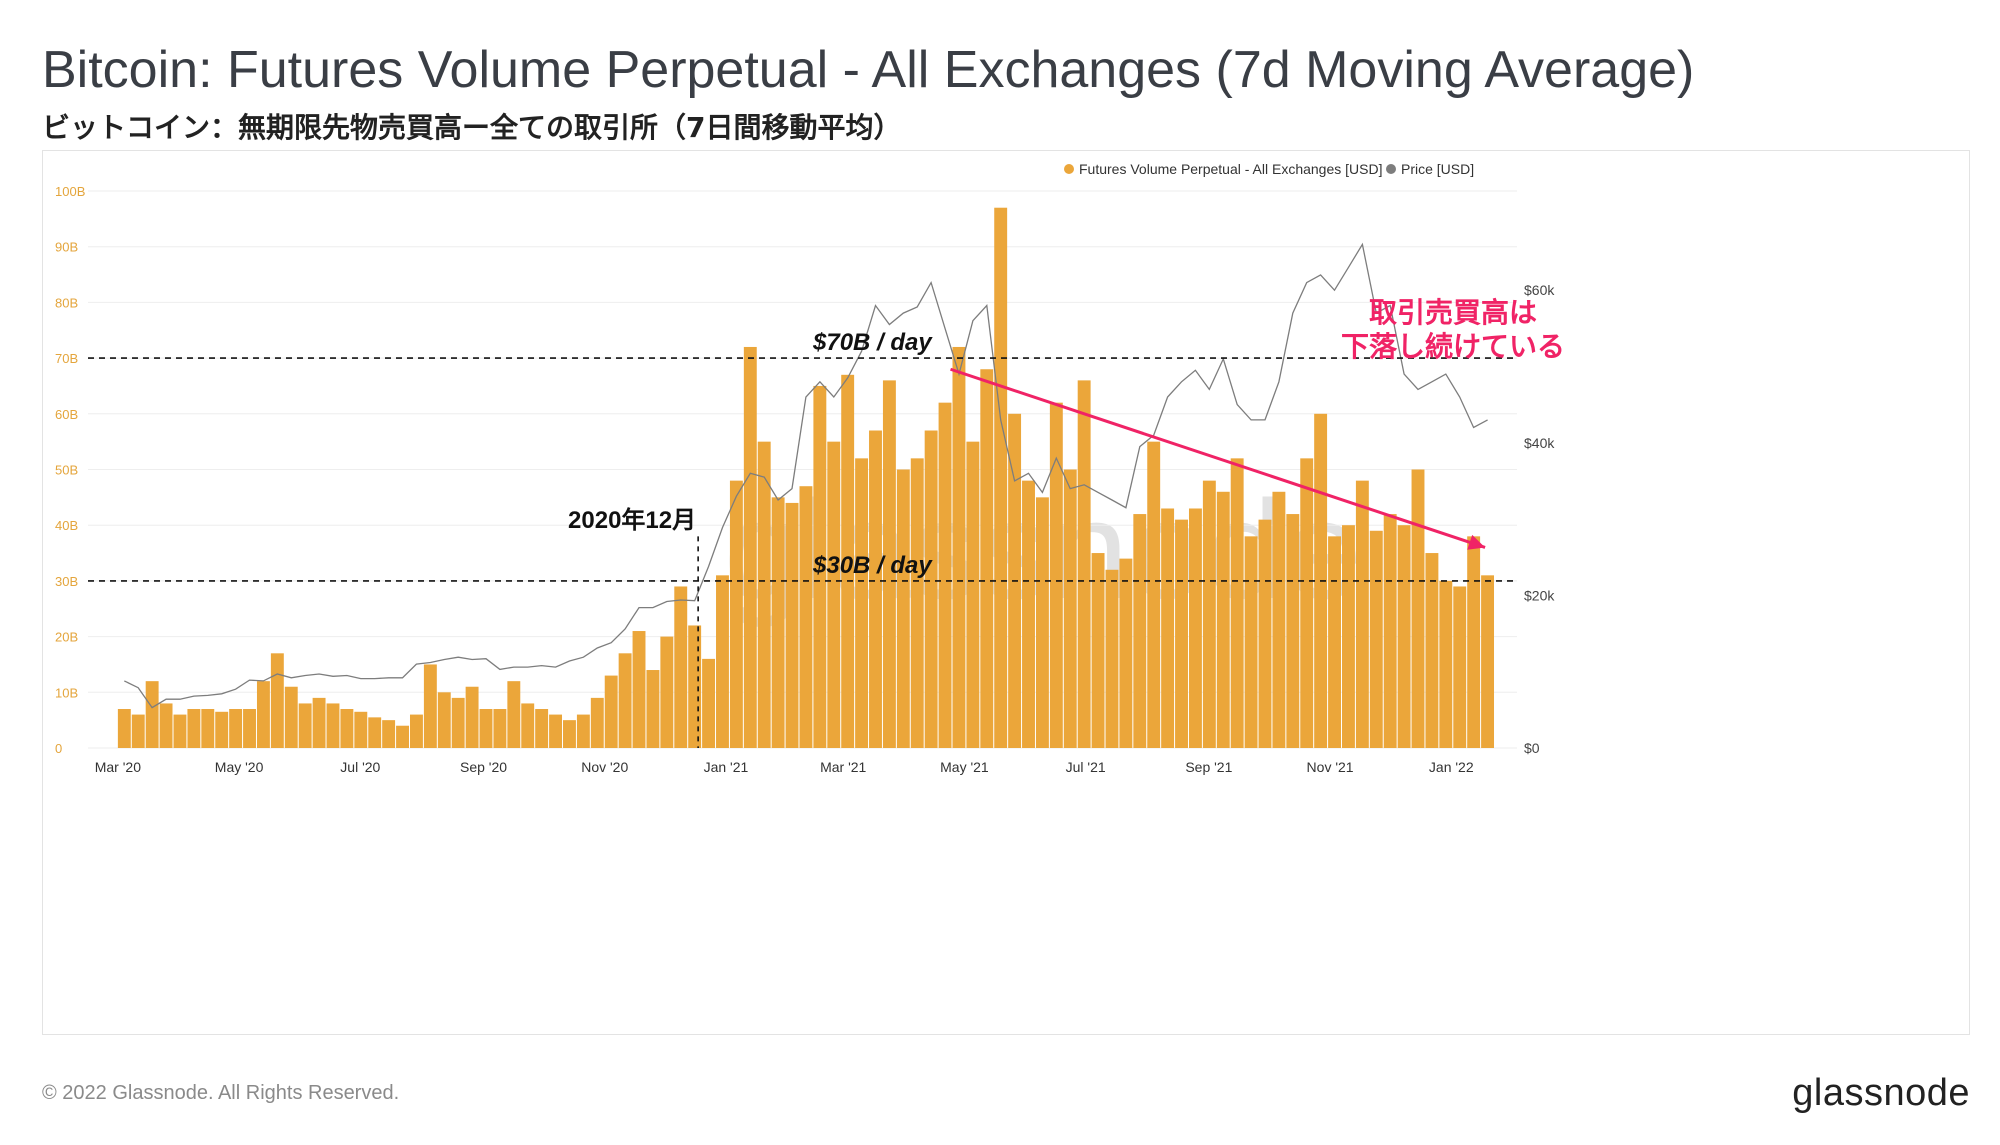 The width and height of the screenshot is (2000, 1145). What do you see at coordinates (1453, 346) in the screenshot?
I see `trend-note-line: 下落し続けている` at bounding box center [1453, 346].